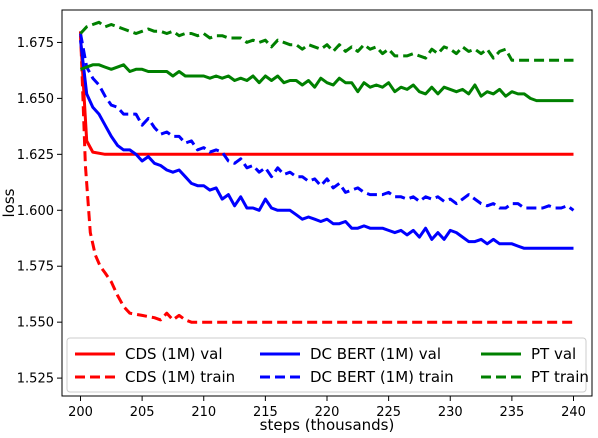  What do you see at coordinates (180, 377) in the screenshot?
I see `legend-label: CDS (1M) train` at bounding box center [180, 377].